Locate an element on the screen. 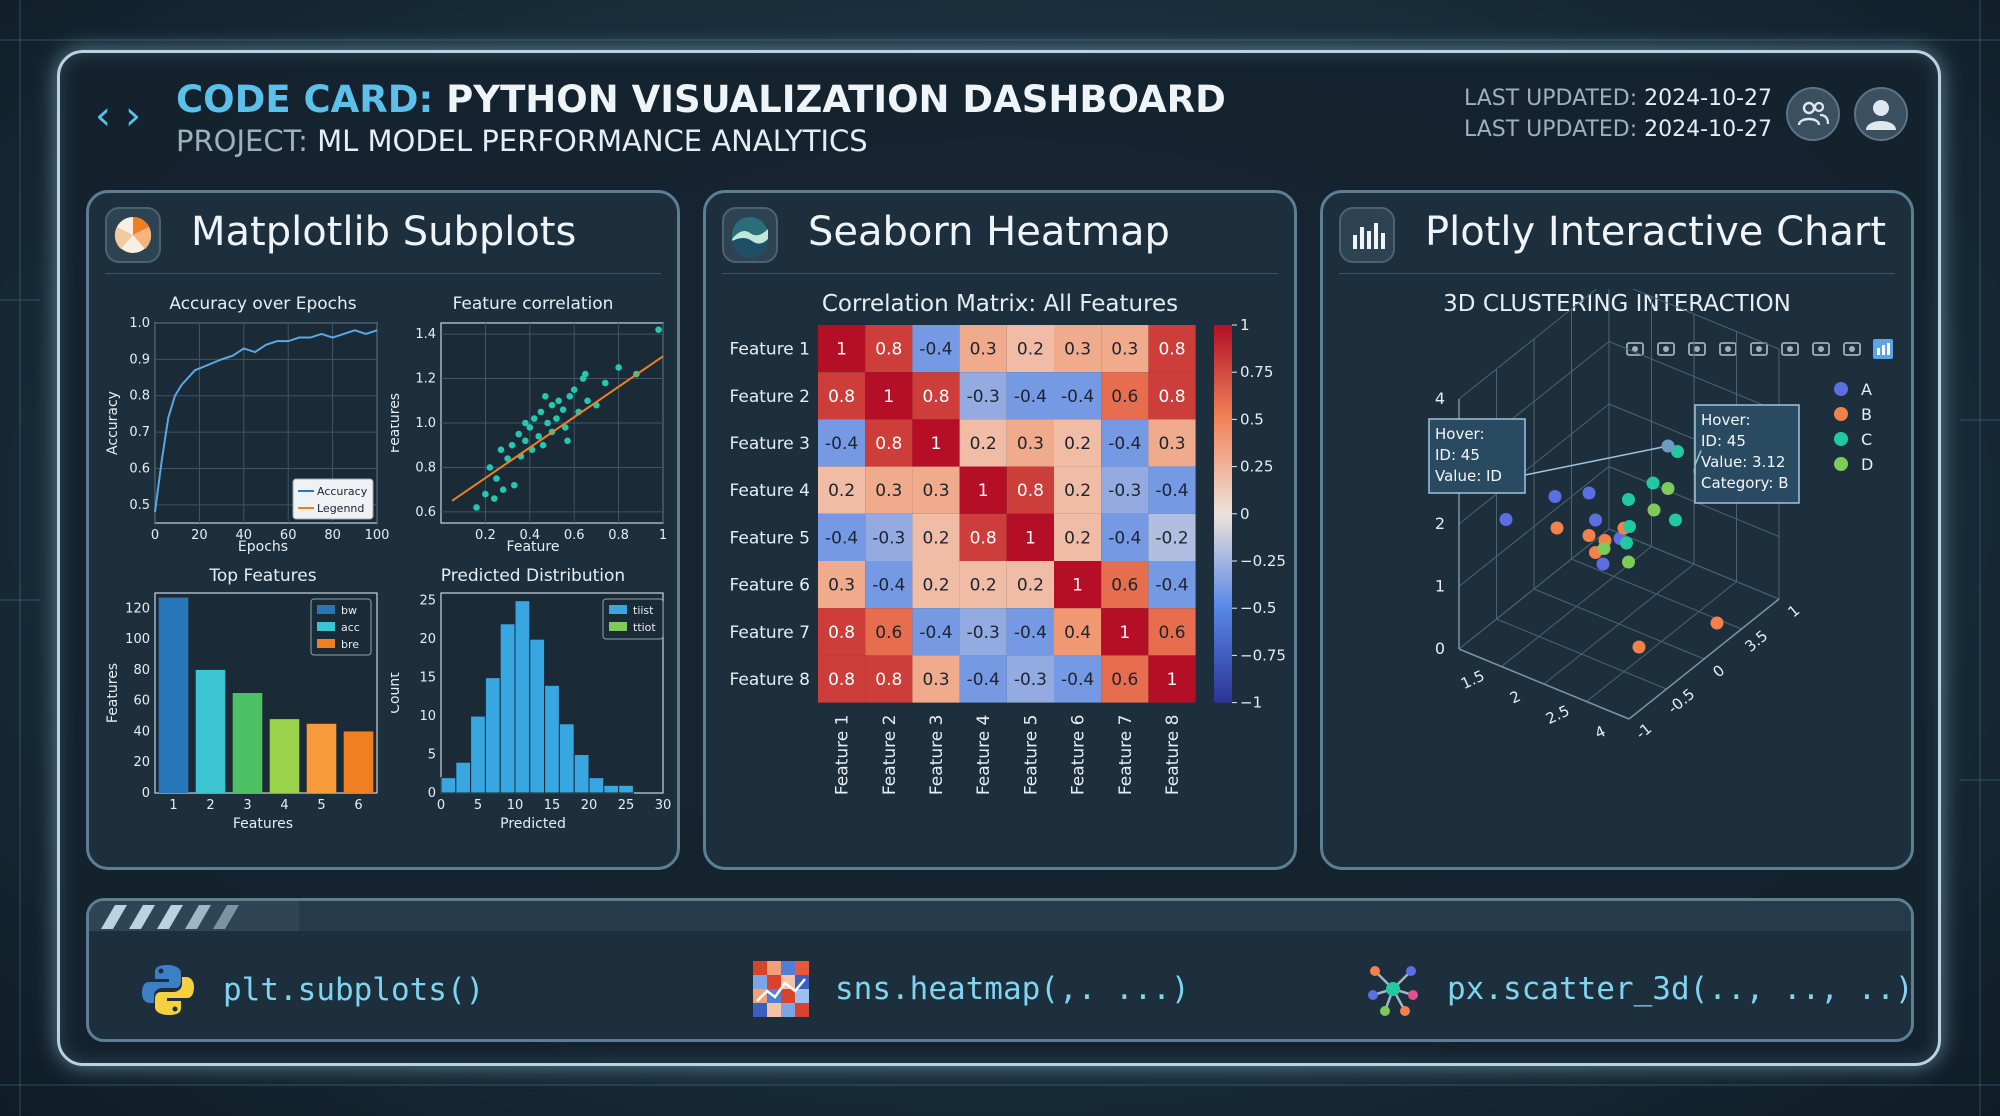 The height and width of the screenshot is (1116, 2000). rotate-icon is located at coordinates (1728, 349).